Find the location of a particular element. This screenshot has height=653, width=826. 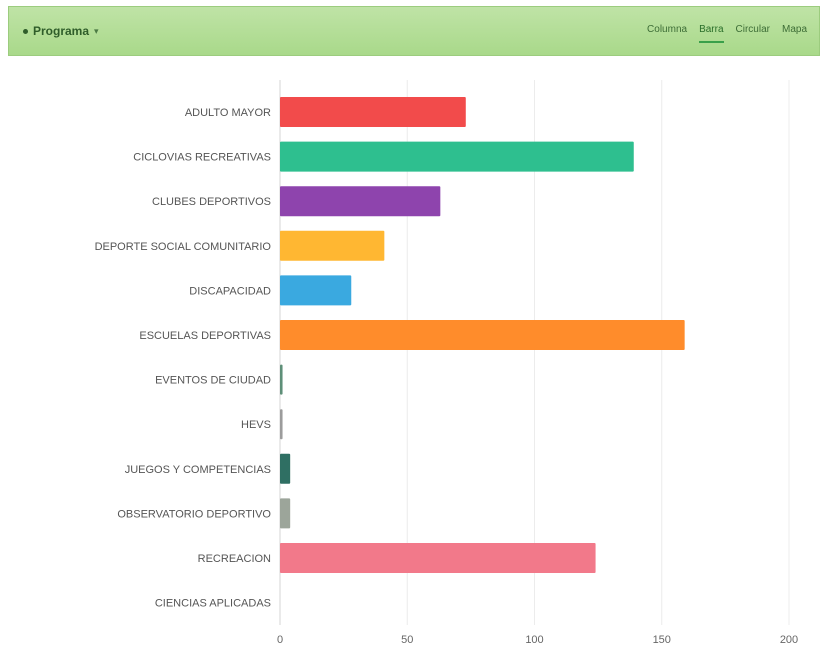

x-tick-label: 150 is located at coordinates (662, 640).